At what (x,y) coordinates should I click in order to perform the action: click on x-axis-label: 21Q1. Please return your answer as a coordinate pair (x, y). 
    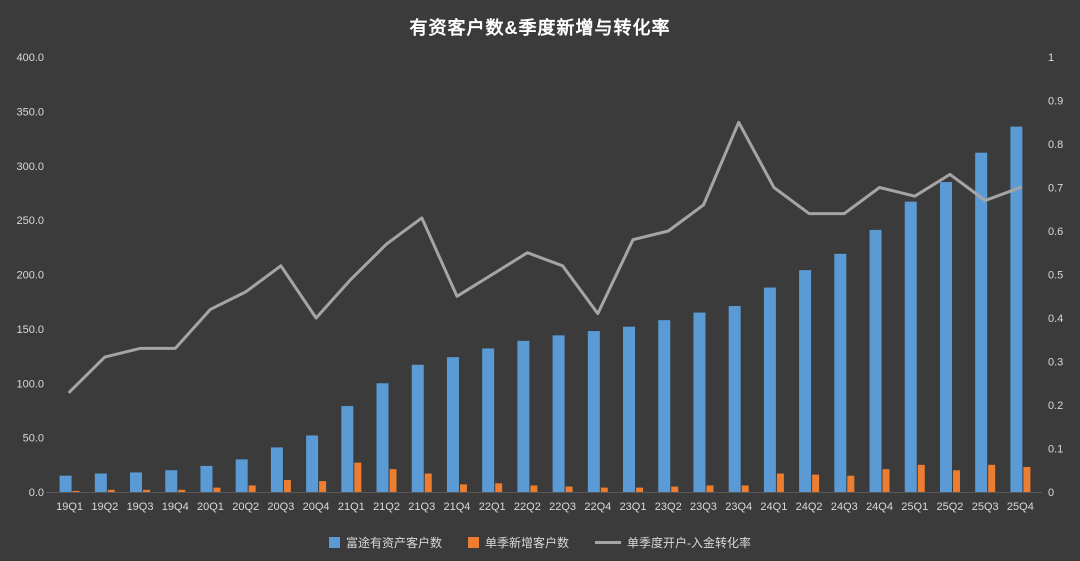
    Looking at the image, I should click on (351, 507).